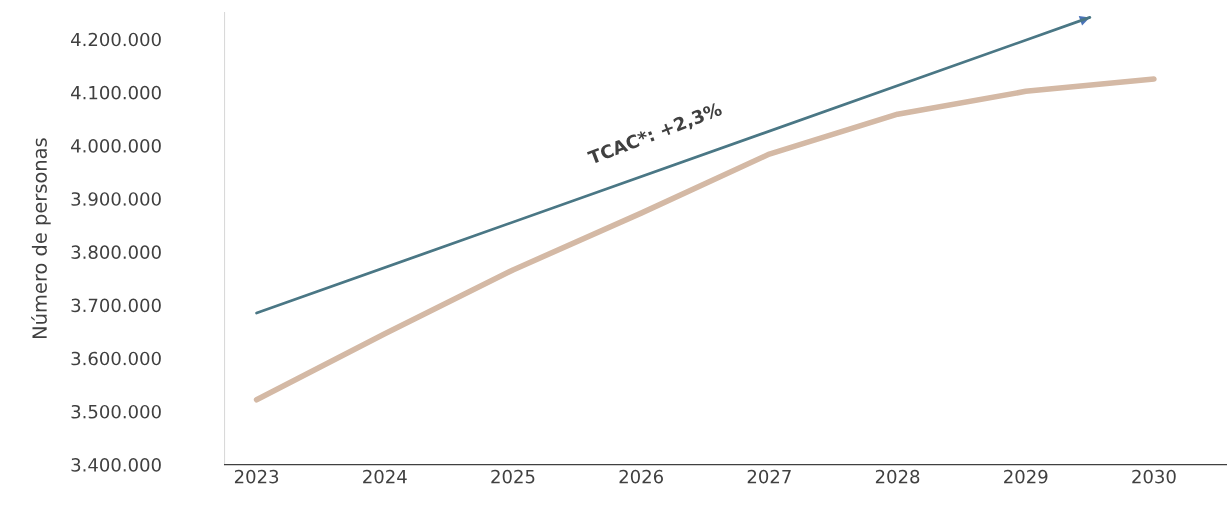 This screenshot has height=505, width=1227. Describe the element at coordinates (116, 411) in the screenshot. I see `y-tick-label: 3.500.000` at that location.